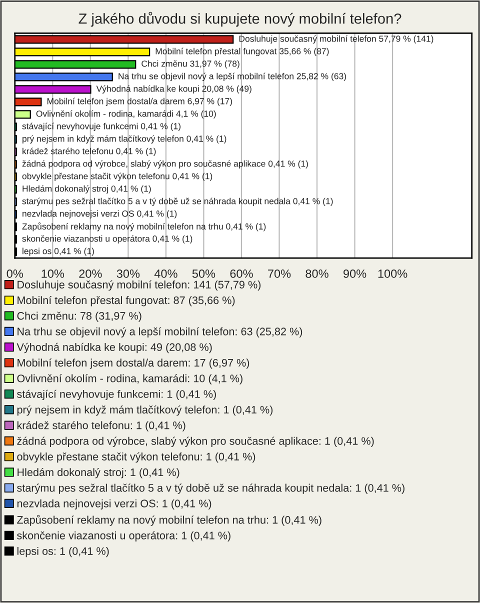 Image resolution: width=480 pixels, height=603 pixels. What do you see at coordinates (126, 301) in the screenshot?
I see `legend-label: Mobilní telefon přestal fungovat: 87 (35,66 %)` at bounding box center [126, 301].